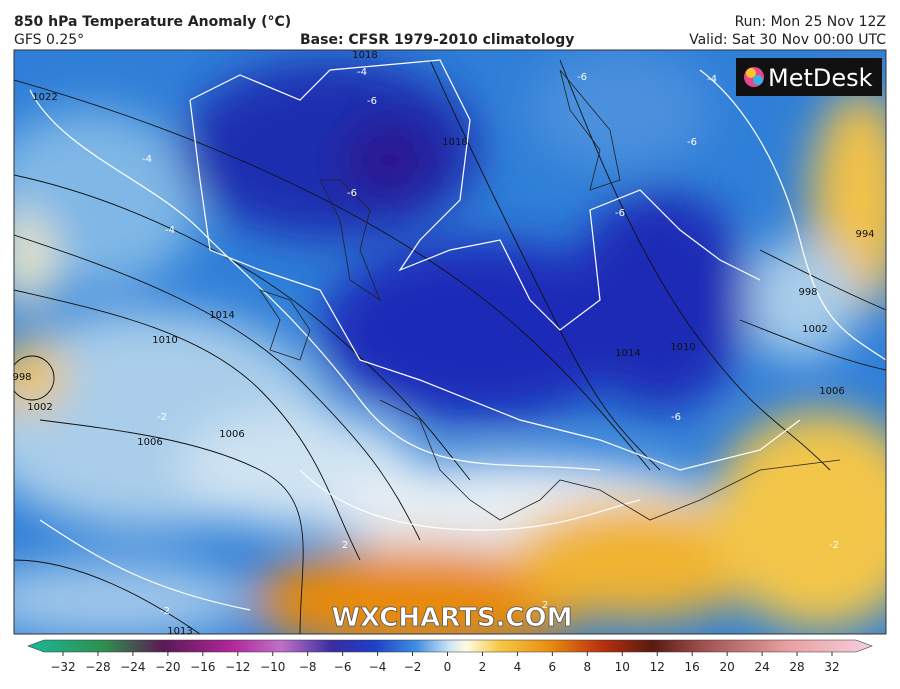 Image resolution: width=900 pixels, height=689 pixels. Describe the element at coordinates (451, 618) in the screenshot. I see `watermark: WXCHARTS.COM` at that location.